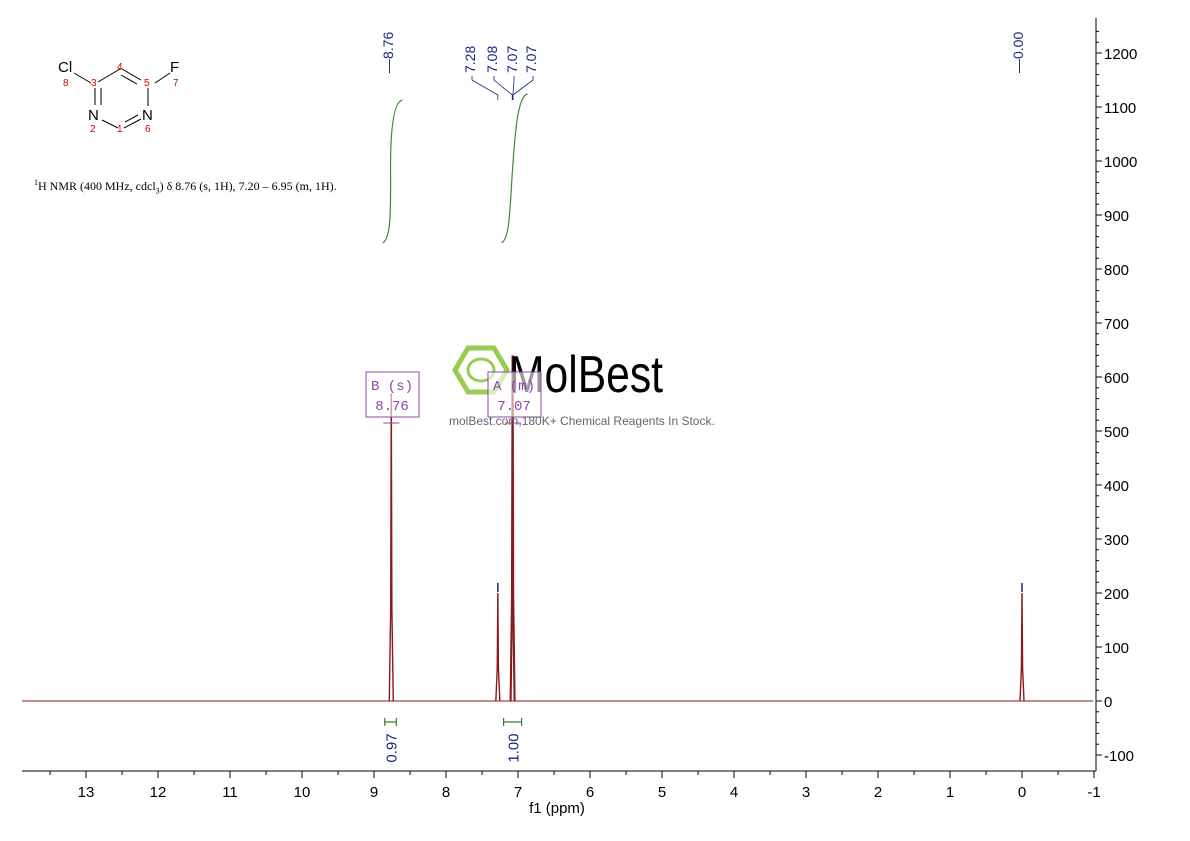 The height and width of the screenshot is (841, 1190). What do you see at coordinates (36, 182) in the screenshot?
I see `nmr-description-sup: 1` at bounding box center [36, 182].